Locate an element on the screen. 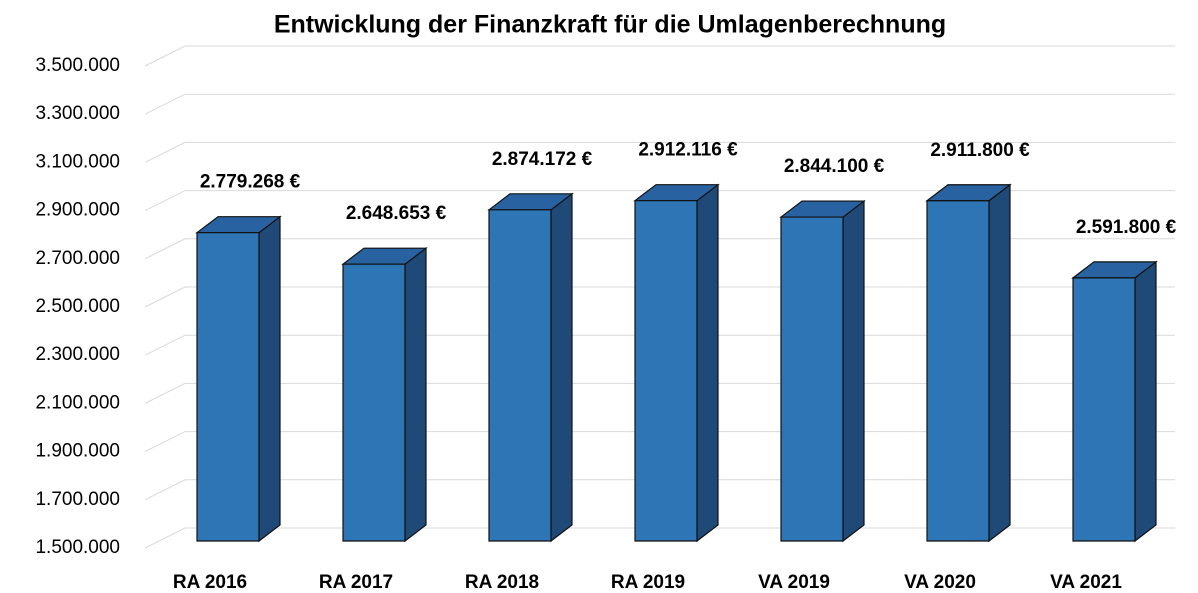 The image size is (1198, 593). y-tick-label: 3.300.000 is located at coordinates (77, 113).